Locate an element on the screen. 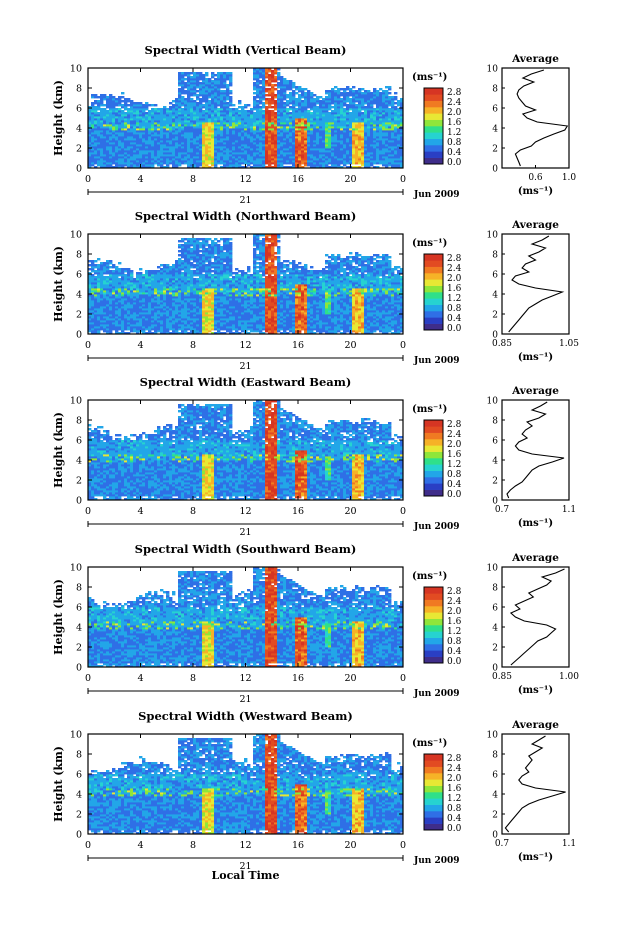  panel-title: Spectral Width (Northward Beam) is located at coordinates (246, 216).